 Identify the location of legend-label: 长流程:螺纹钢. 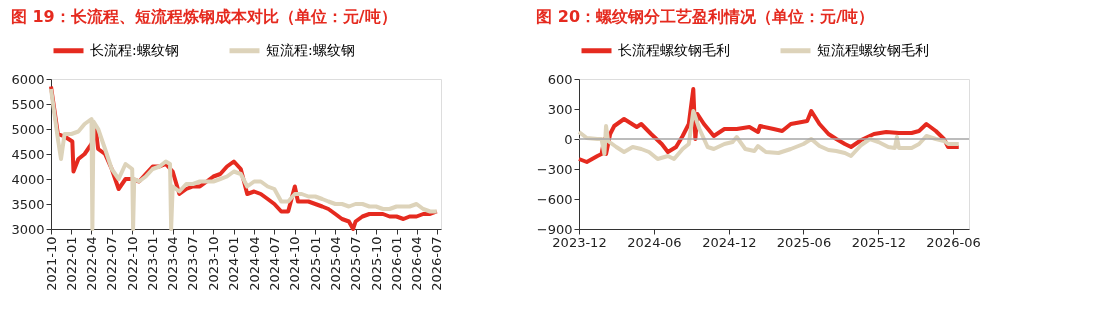
(134, 49).